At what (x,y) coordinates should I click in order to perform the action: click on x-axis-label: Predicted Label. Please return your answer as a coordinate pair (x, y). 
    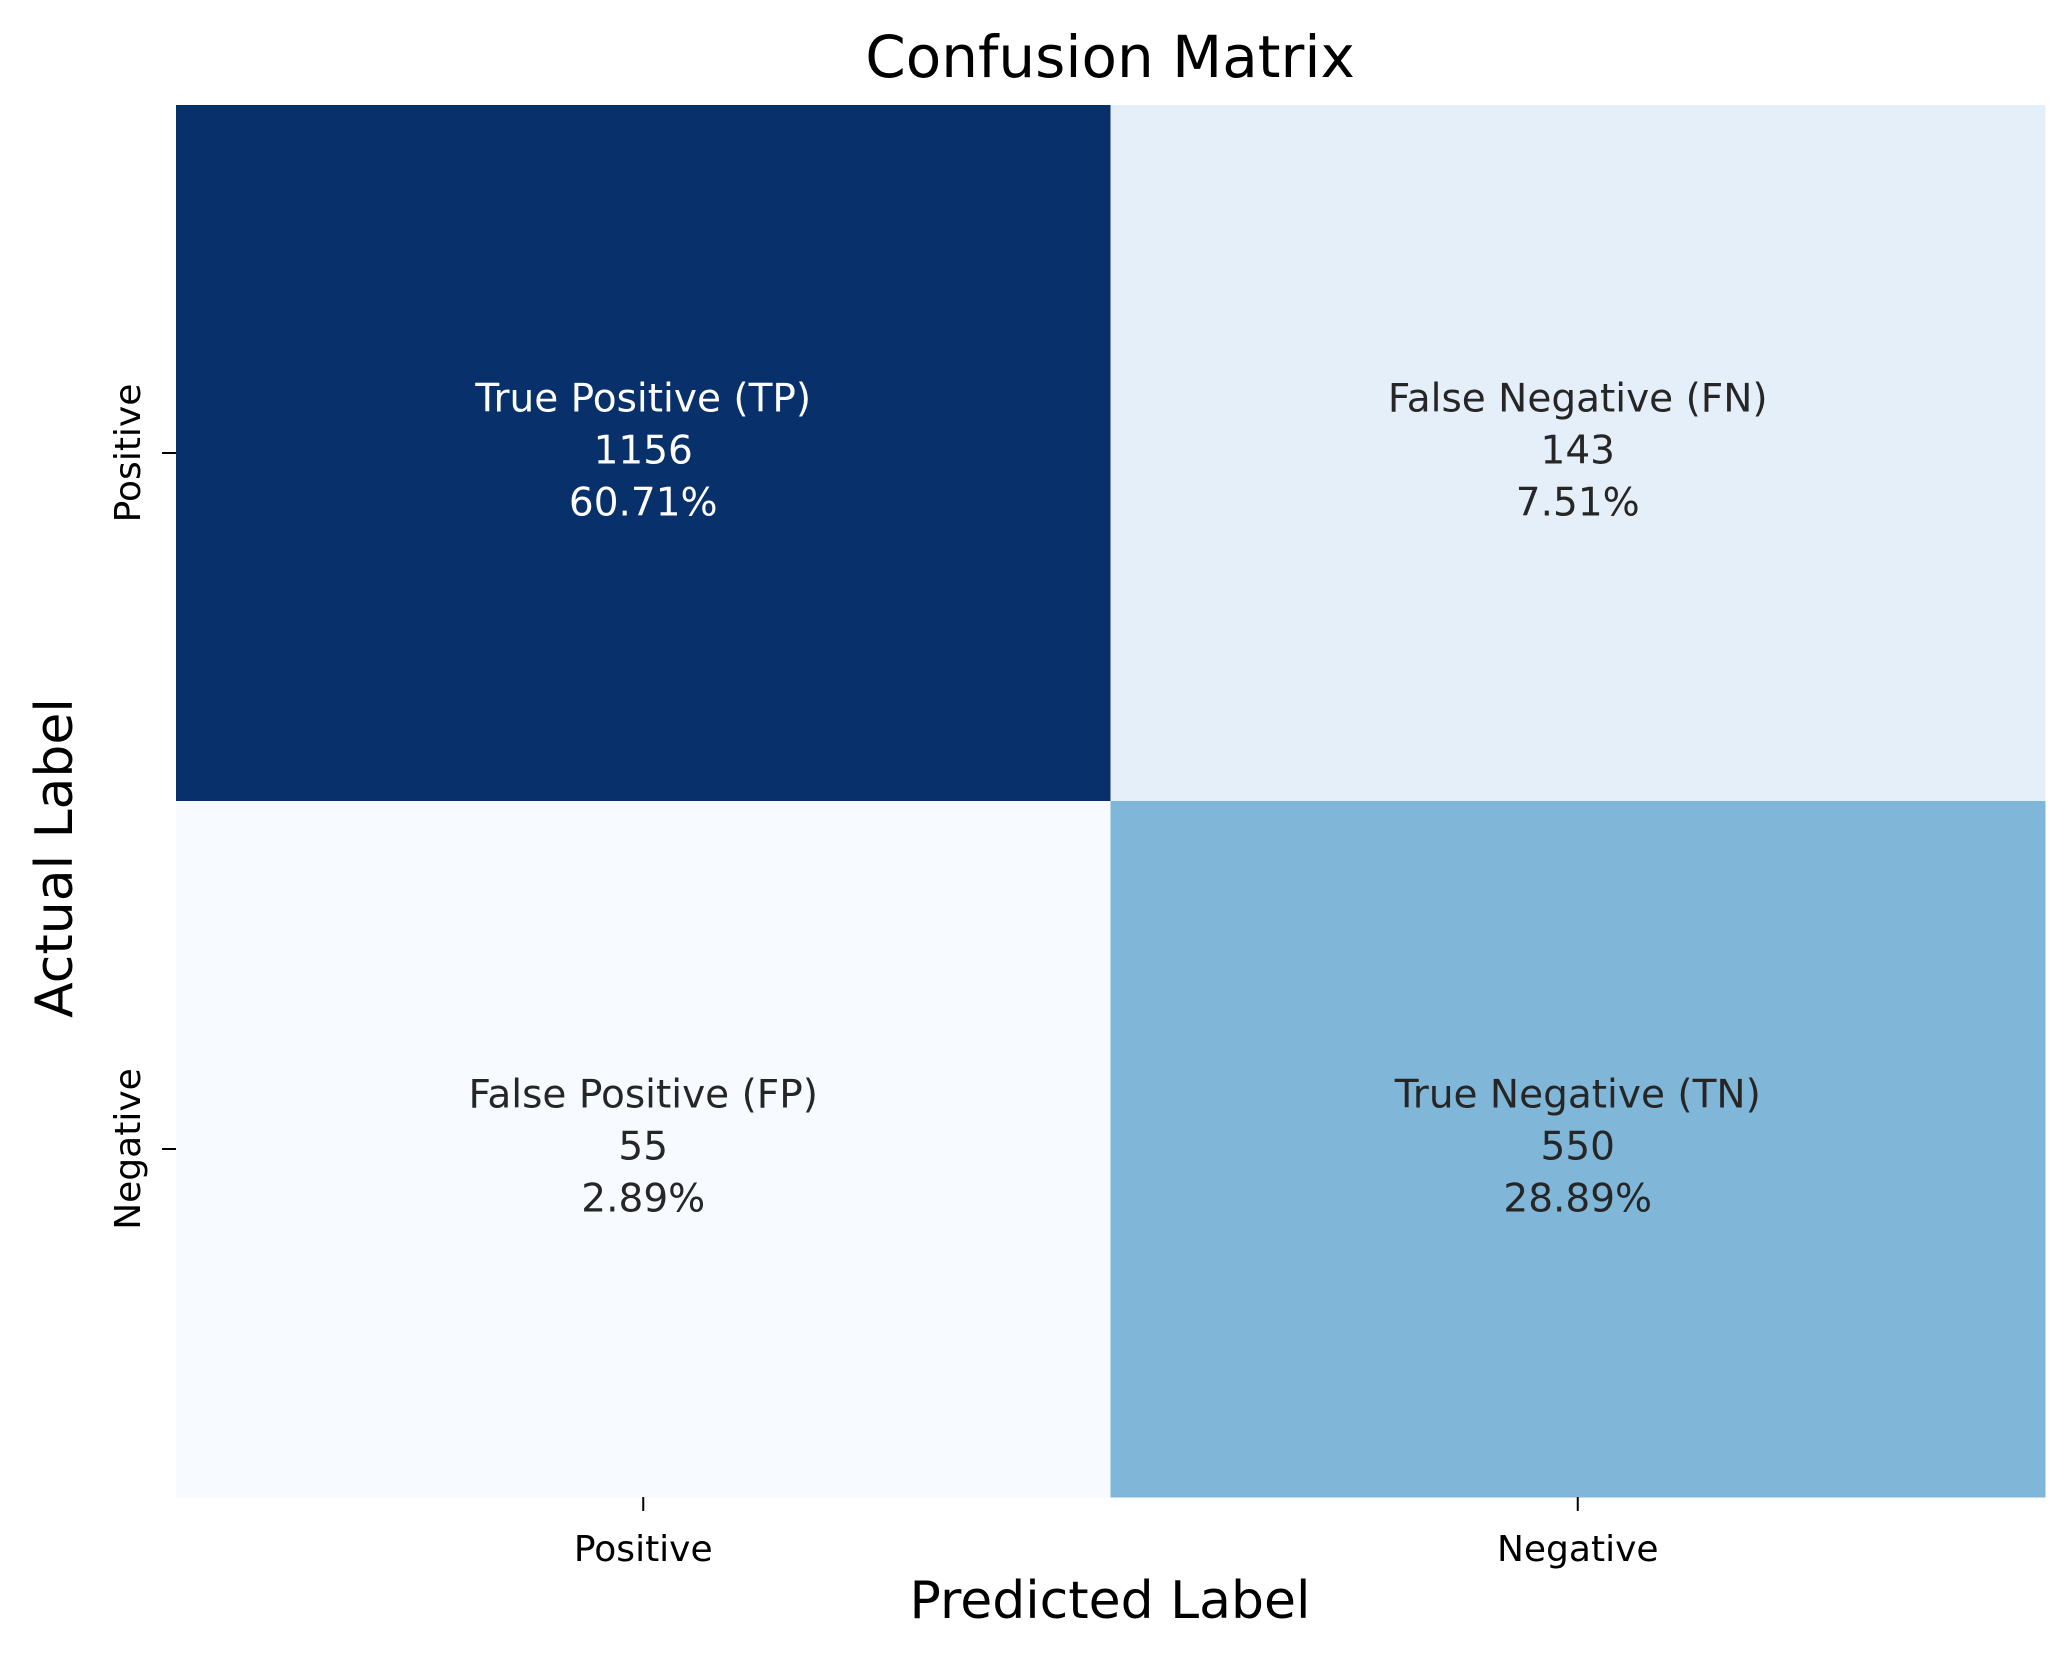
    Looking at the image, I should click on (1110, 1601).